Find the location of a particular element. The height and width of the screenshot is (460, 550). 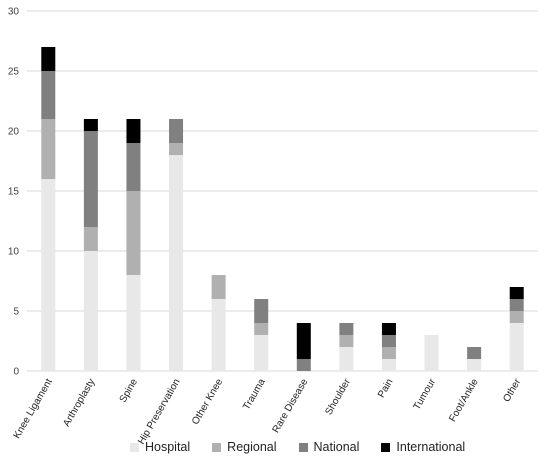

legend-label-regional: Regional is located at coordinates (252, 447).